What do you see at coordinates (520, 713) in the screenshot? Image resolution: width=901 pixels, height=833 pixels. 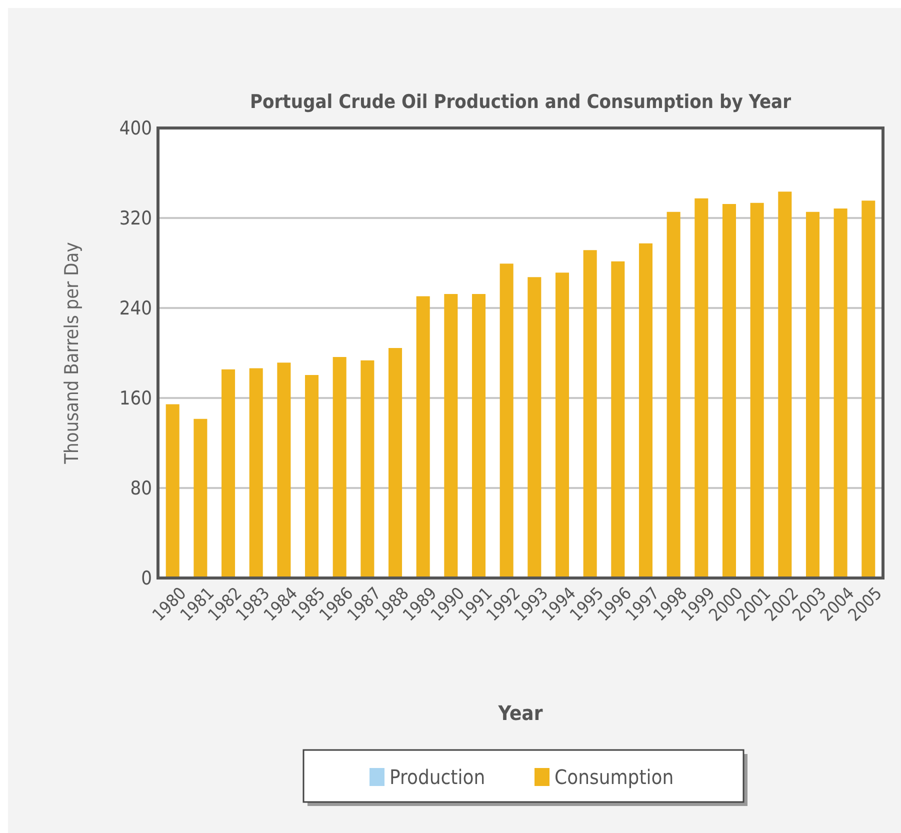 I see `x-axis-title: Year` at bounding box center [520, 713].